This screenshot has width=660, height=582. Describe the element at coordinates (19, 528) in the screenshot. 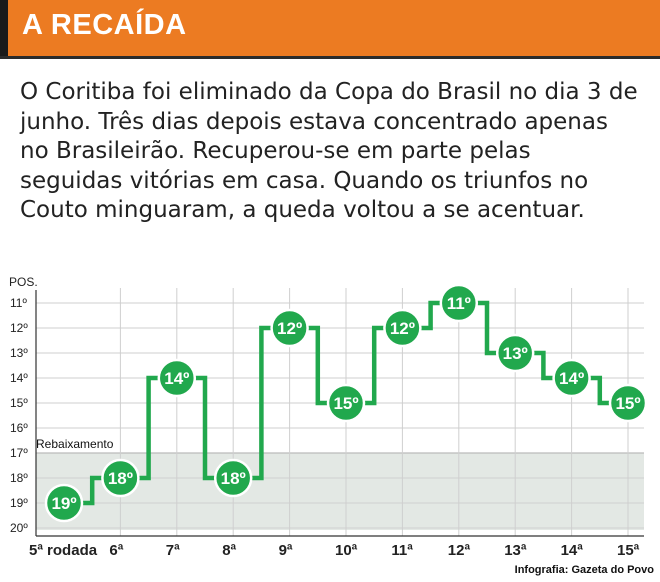

I see `y-tick-label: 20º` at that location.